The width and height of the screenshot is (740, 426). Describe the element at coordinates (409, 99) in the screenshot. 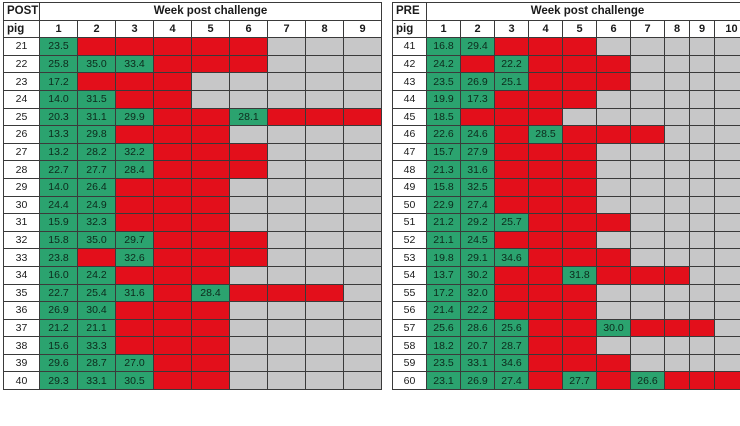

I see `pig-id: 44` at that location.